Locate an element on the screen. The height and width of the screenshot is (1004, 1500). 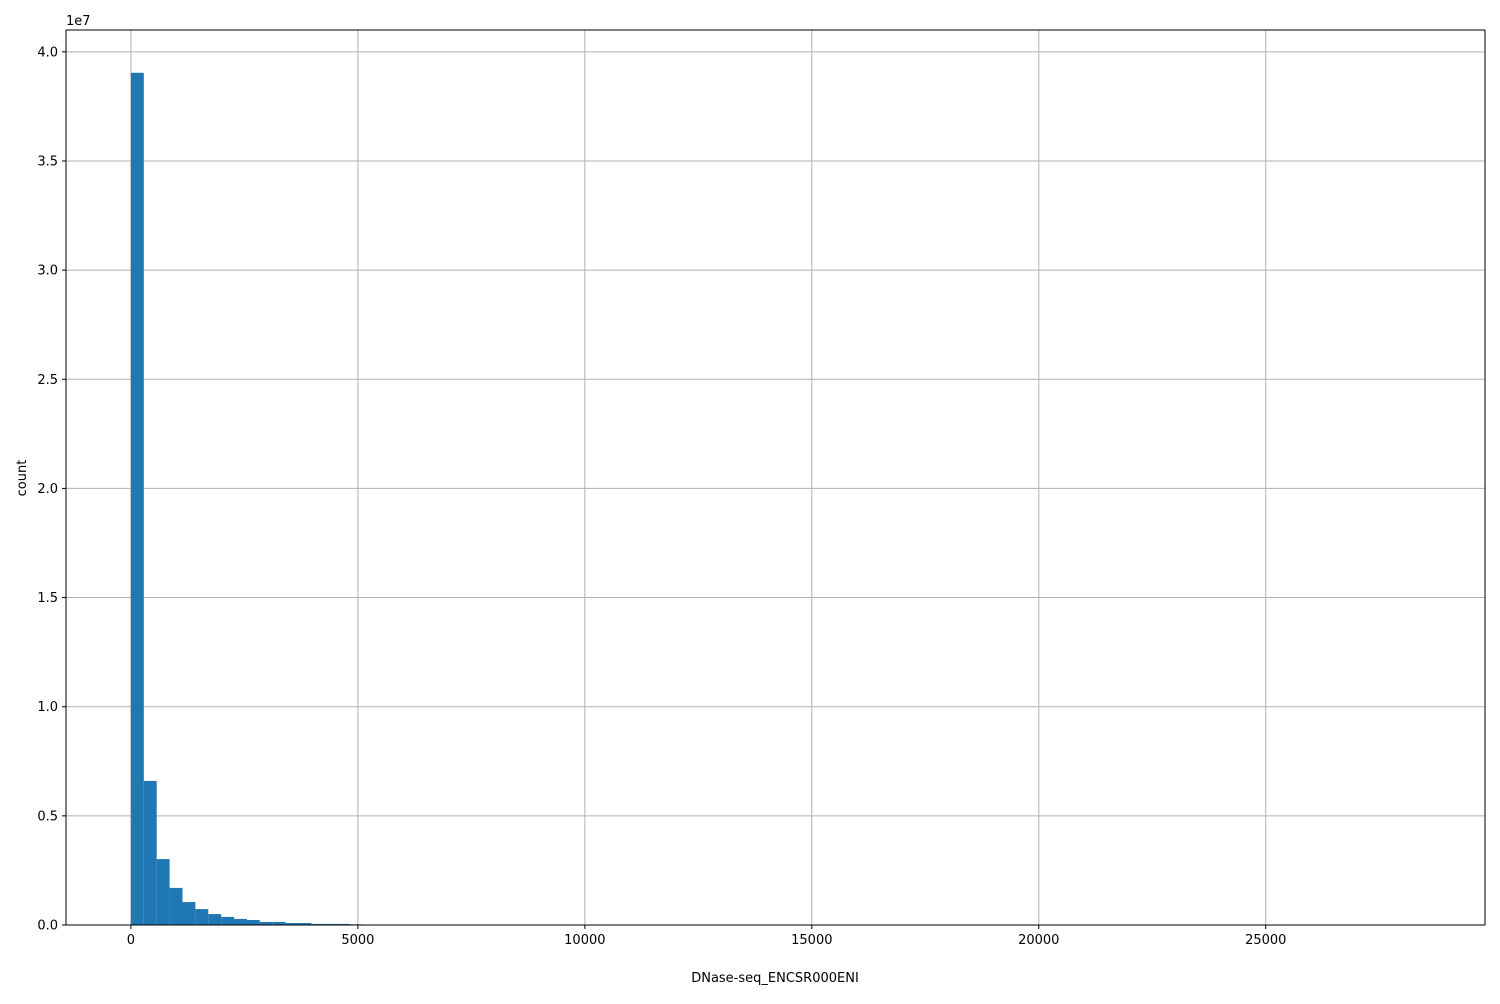
y-tick-label: 2.5 is located at coordinates (47, 380).